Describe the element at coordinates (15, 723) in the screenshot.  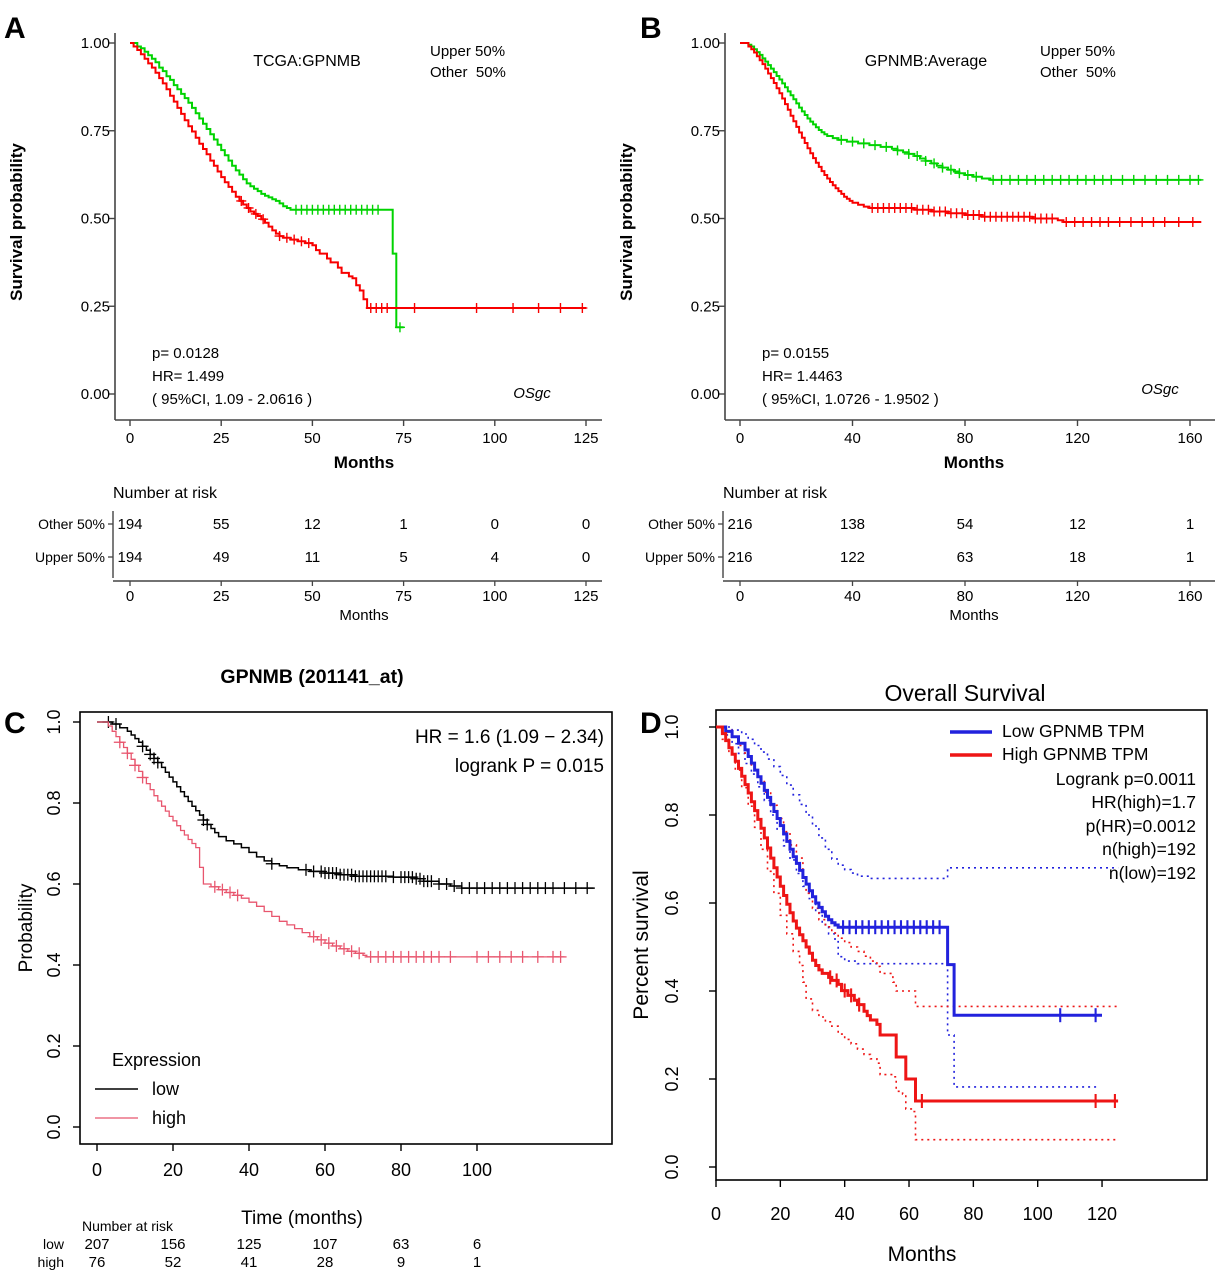
I see `panel-label: C` at that location.